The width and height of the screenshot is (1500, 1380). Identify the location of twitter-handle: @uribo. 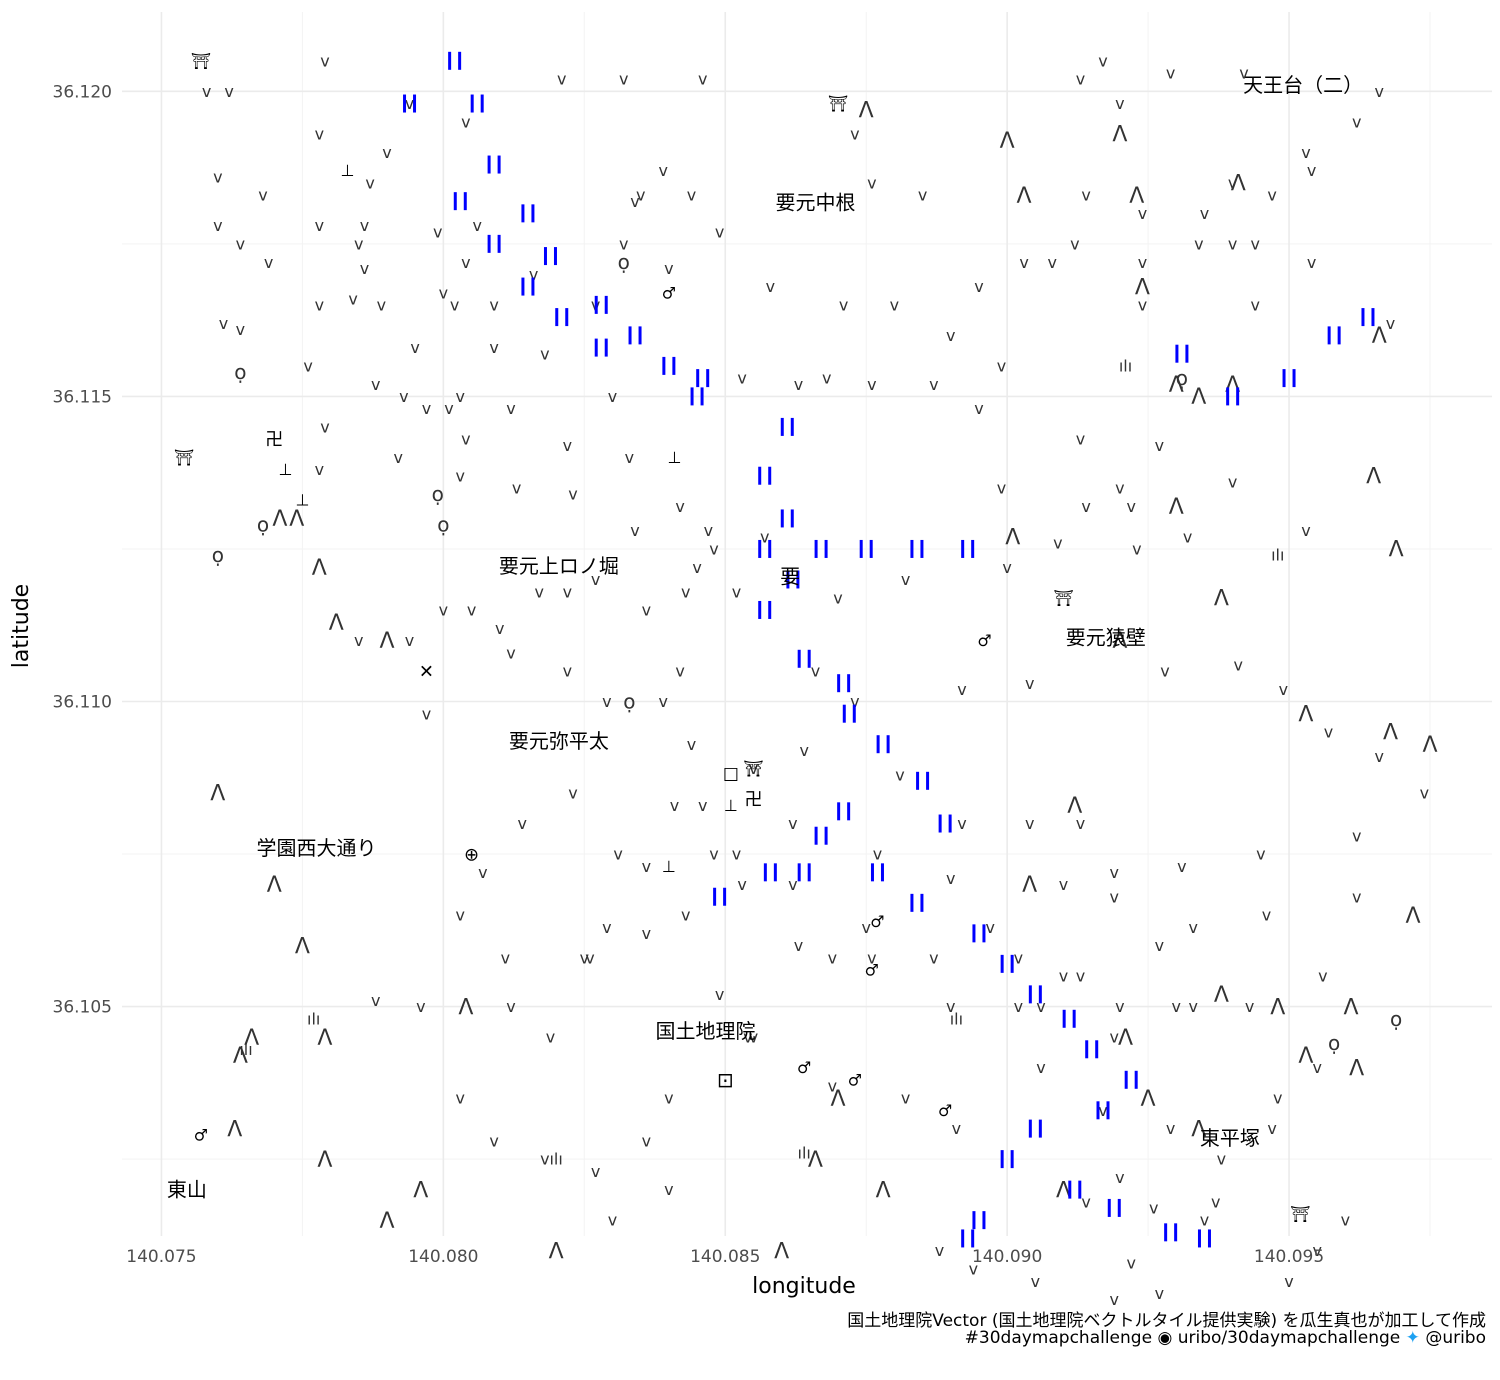
(1455, 1338).